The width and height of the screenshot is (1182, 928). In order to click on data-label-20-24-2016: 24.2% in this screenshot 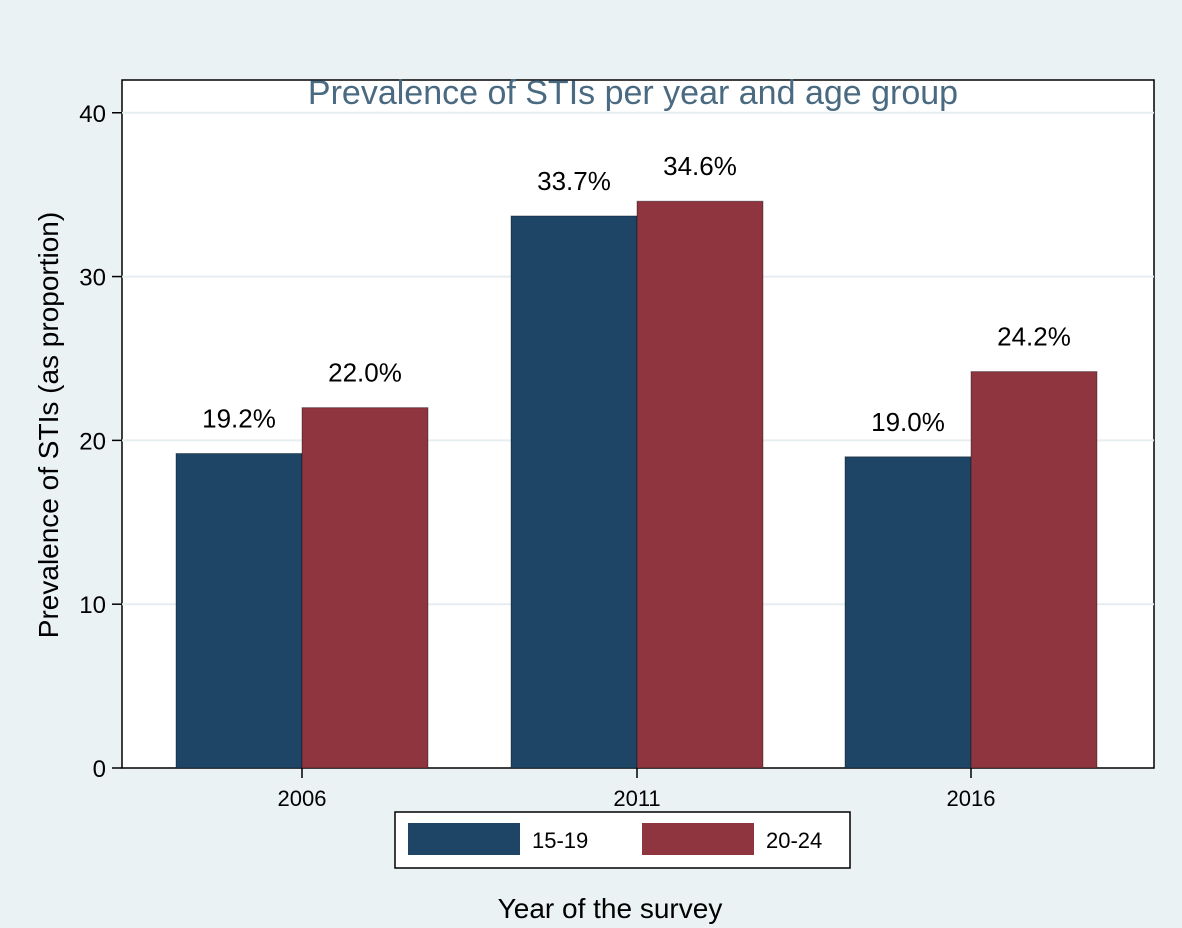, I will do `click(1034, 337)`.